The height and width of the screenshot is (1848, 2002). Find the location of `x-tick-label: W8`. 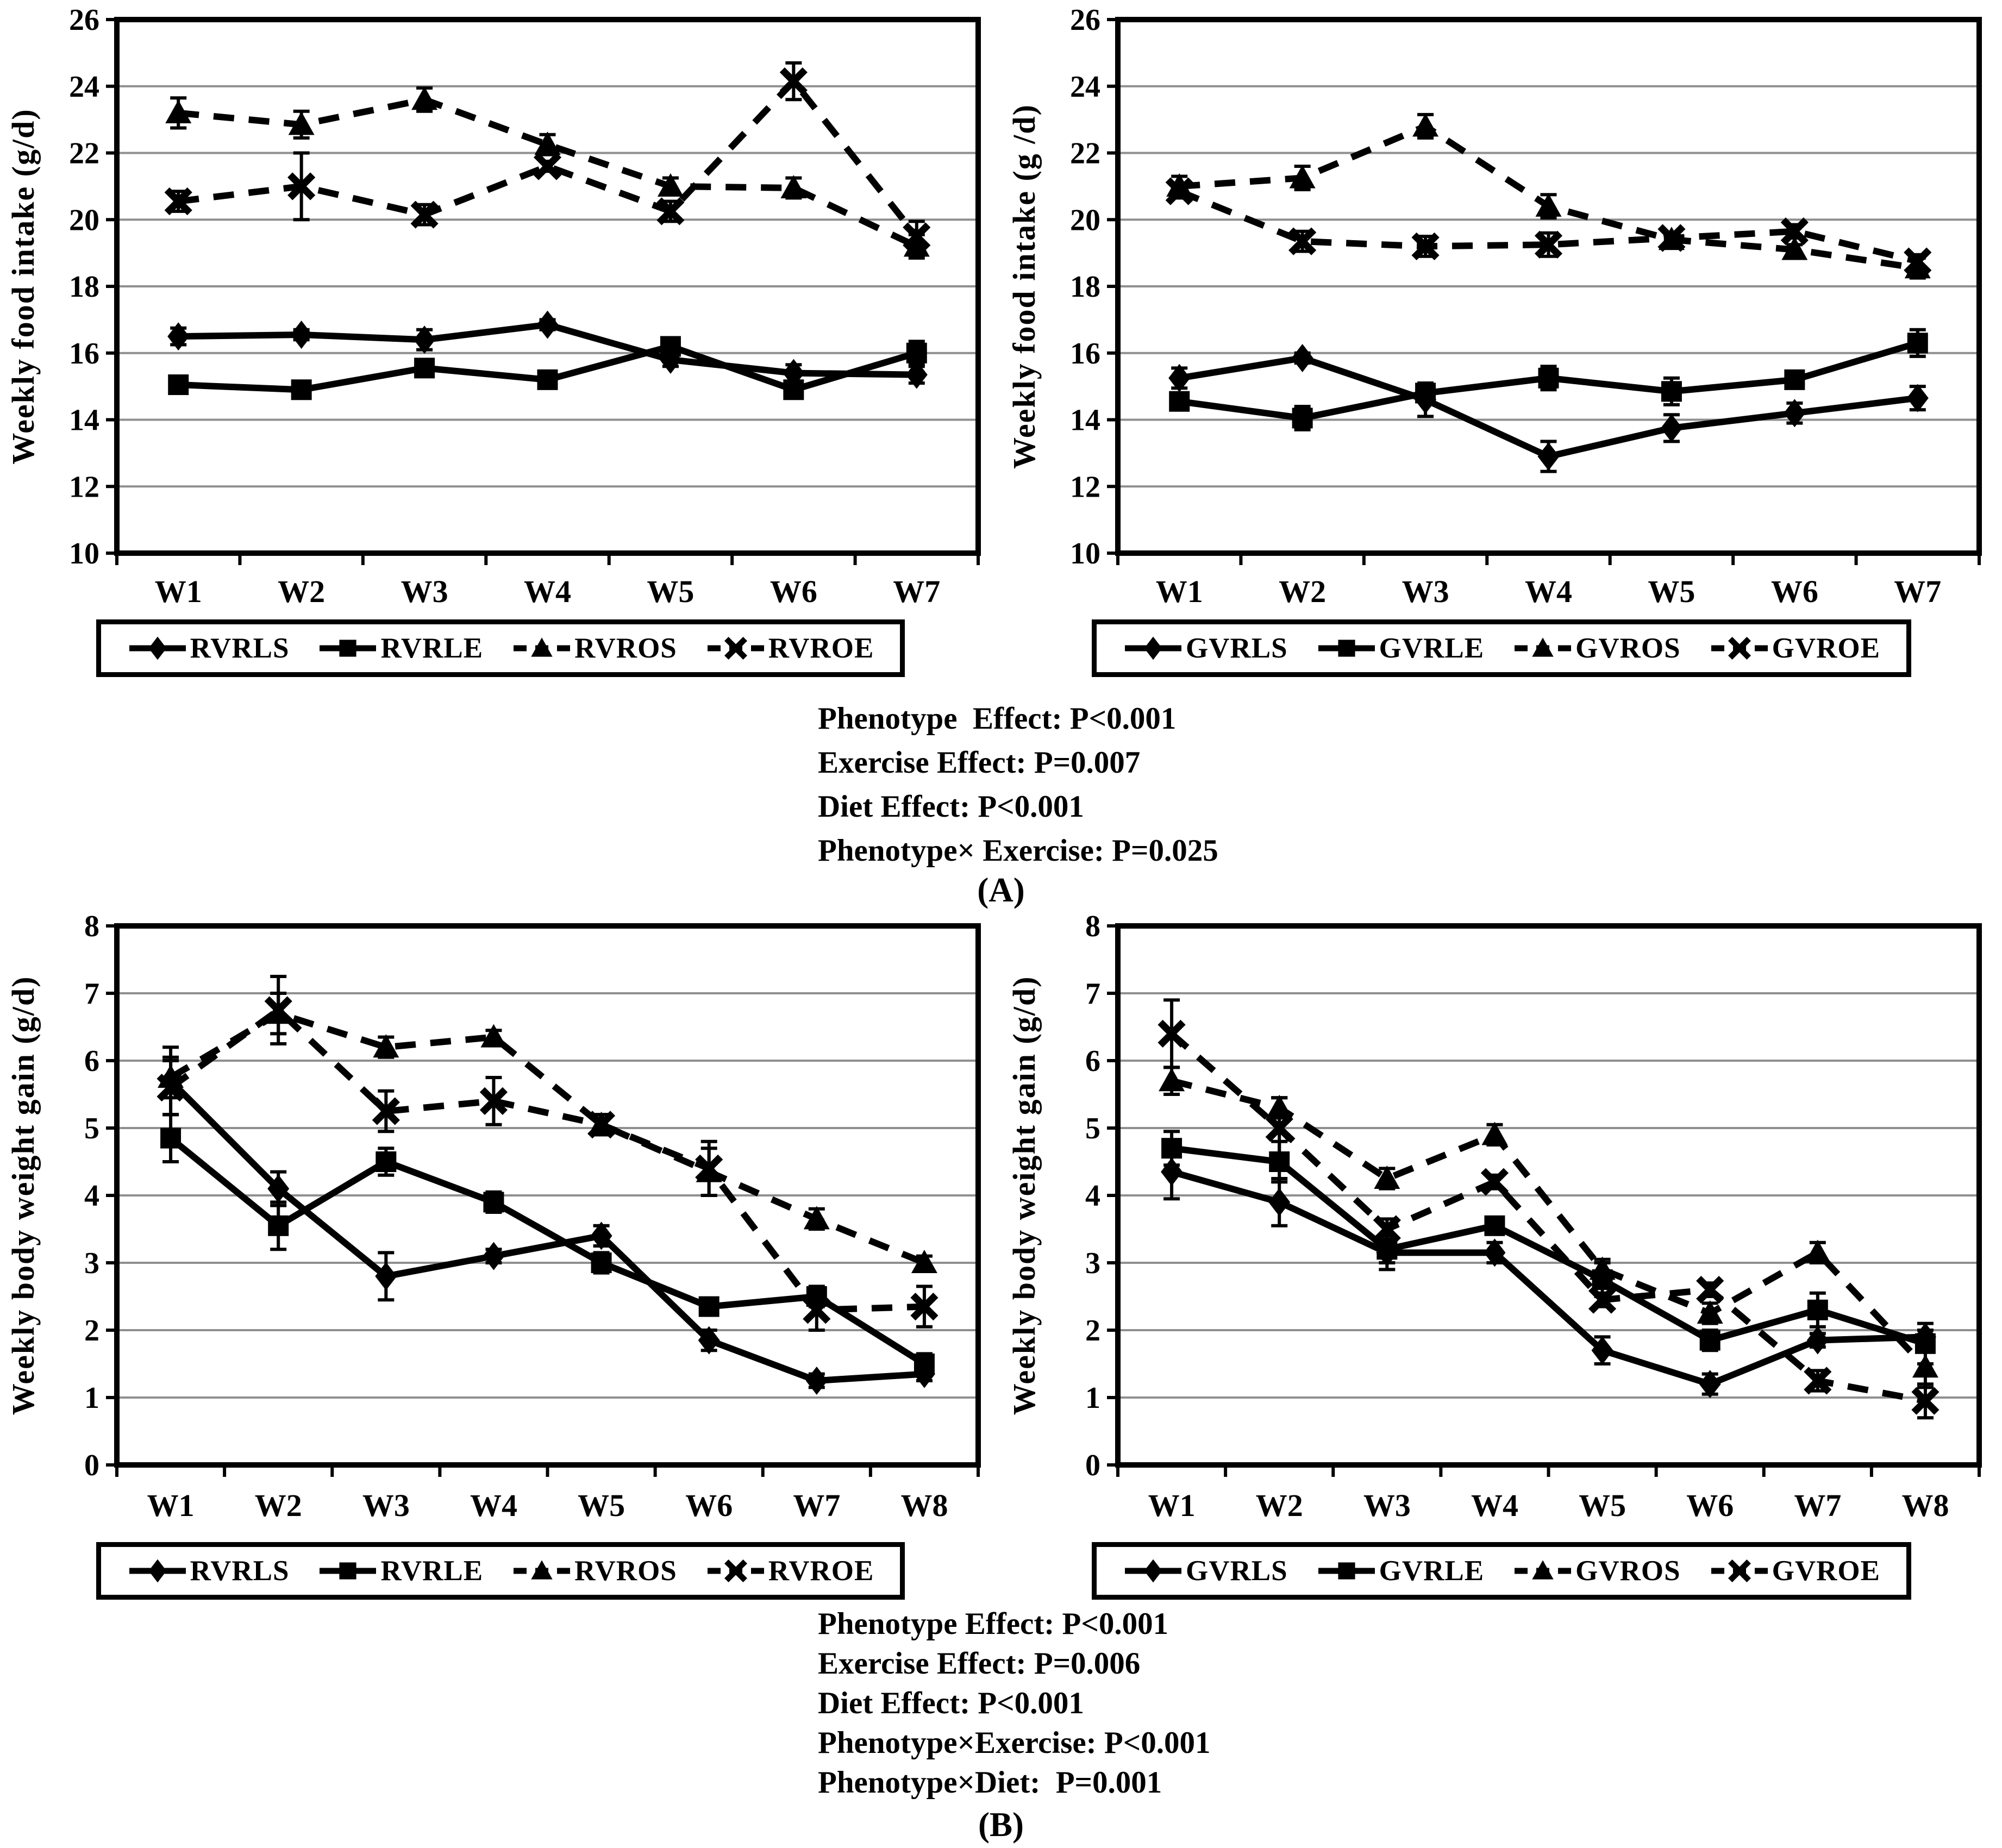

x-tick-label: W8 is located at coordinates (1925, 1506).